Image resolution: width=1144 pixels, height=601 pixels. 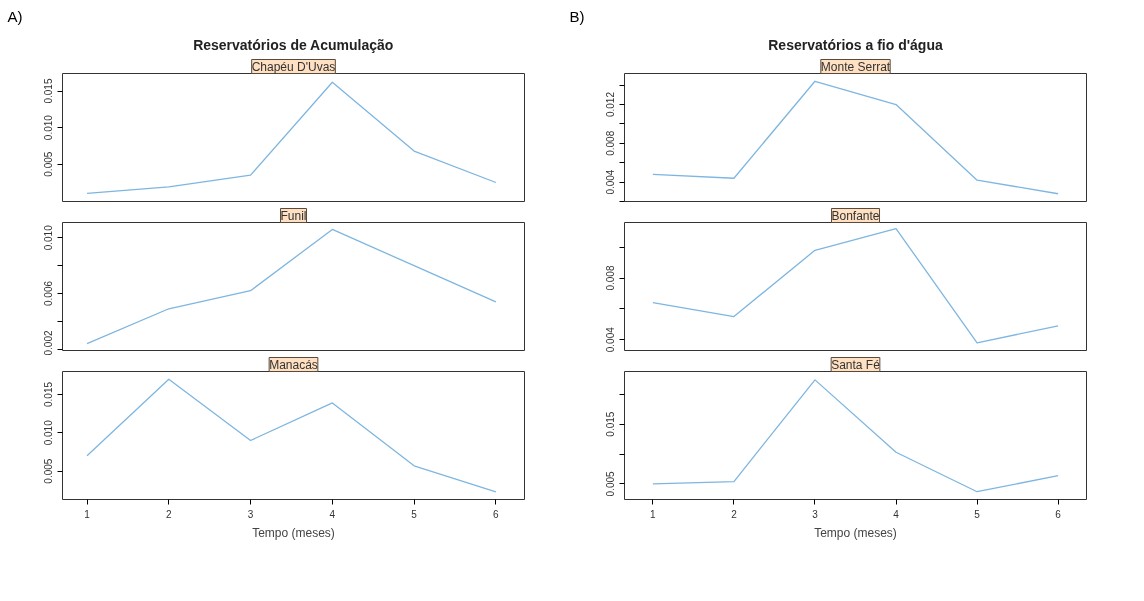 I want to click on text: B), so click(x=577, y=16).